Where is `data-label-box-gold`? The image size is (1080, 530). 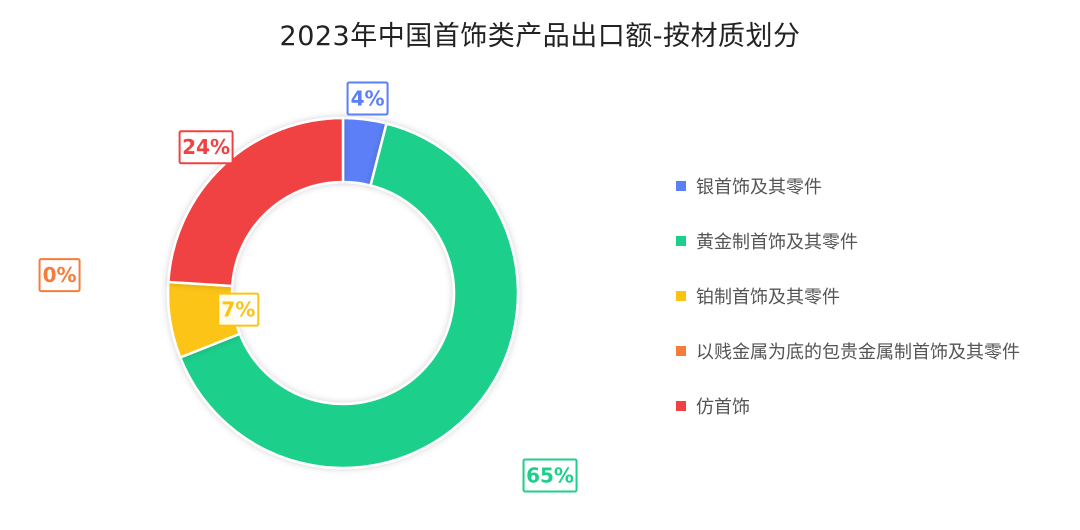
data-label-box-gold is located at coordinates (550, 475).